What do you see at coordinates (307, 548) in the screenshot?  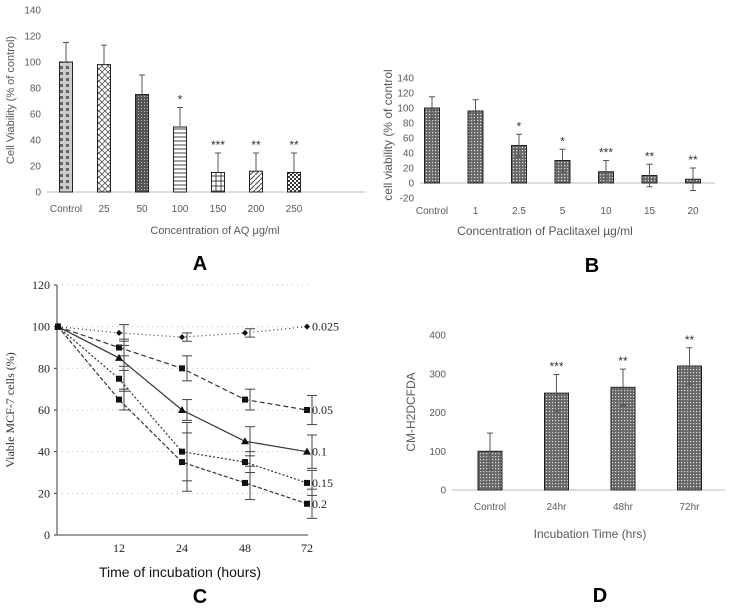 I see `x-tick-label: 72` at bounding box center [307, 548].